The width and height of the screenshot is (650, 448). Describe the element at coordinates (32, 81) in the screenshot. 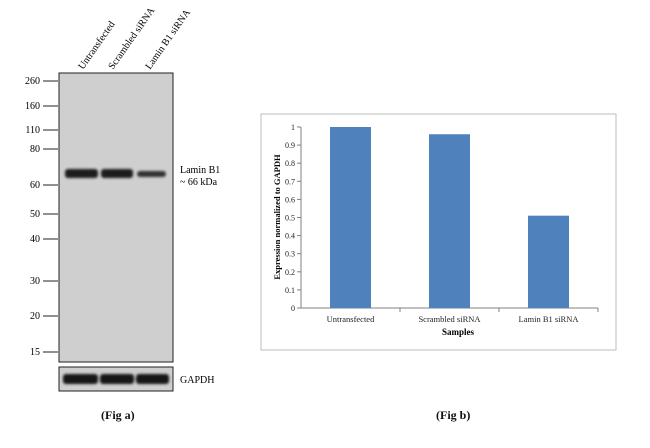

I see `mw-marker-260: 260` at that location.